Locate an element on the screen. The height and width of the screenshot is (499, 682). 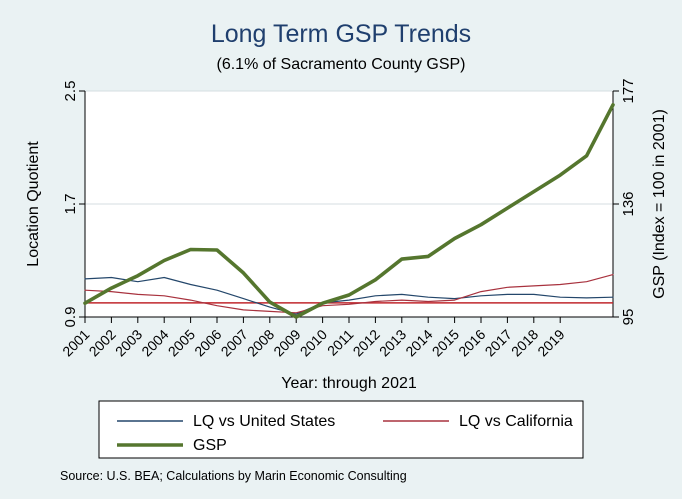
y-right-tick-label: 177 is located at coordinates (628, 90).